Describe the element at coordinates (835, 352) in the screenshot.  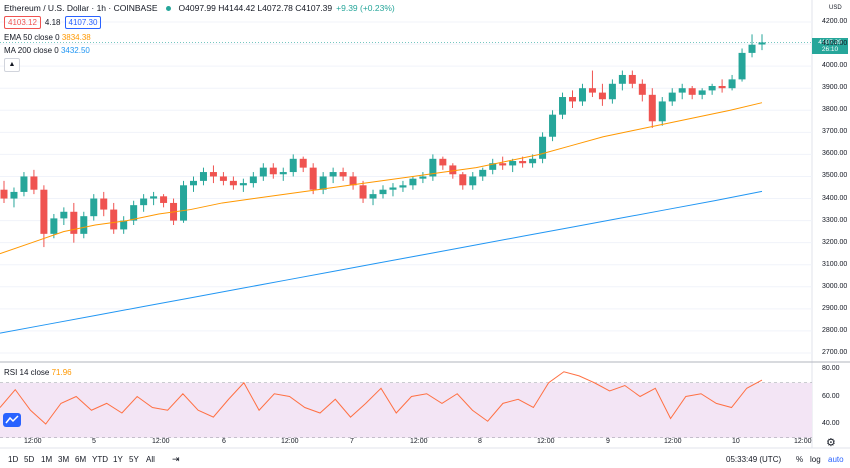
I see `price-tick-label: 2700.00` at that location.